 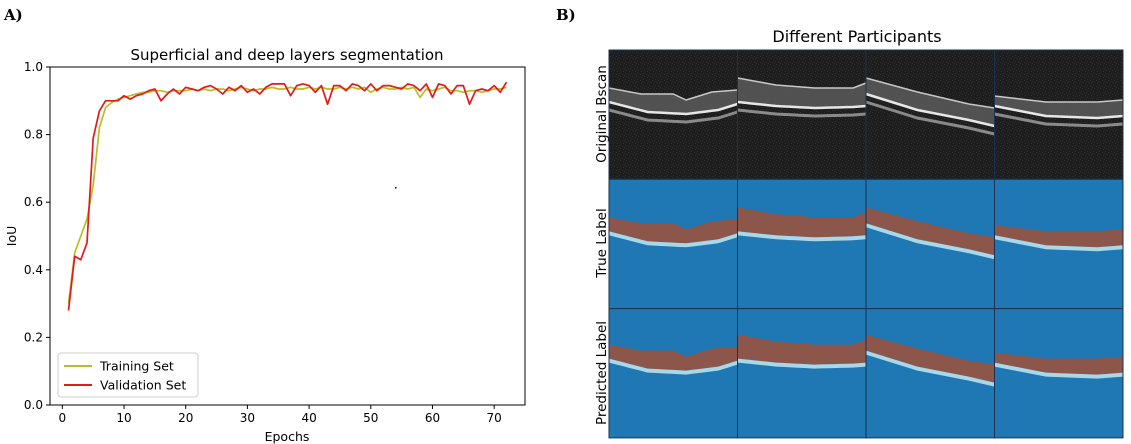 What do you see at coordinates (33, 270) in the screenshot?
I see `y-tick-label: 0.4` at bounding box center [33, 270].